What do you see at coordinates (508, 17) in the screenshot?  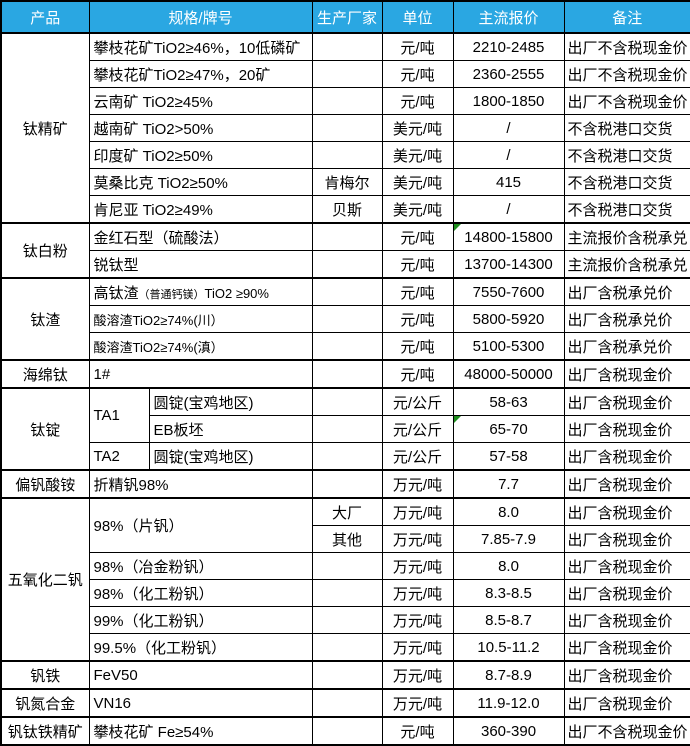 I see `col-header-price: 主流报价` at bounding box center [508, 17].